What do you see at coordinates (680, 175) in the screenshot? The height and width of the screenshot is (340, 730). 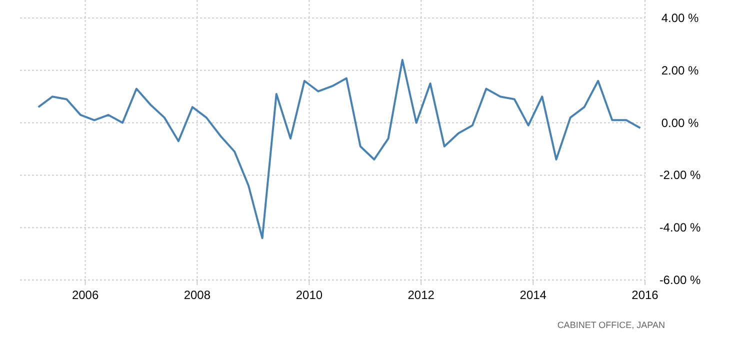 I see `y-tick-label: -2.00 %` at bounding box center [680, 175].